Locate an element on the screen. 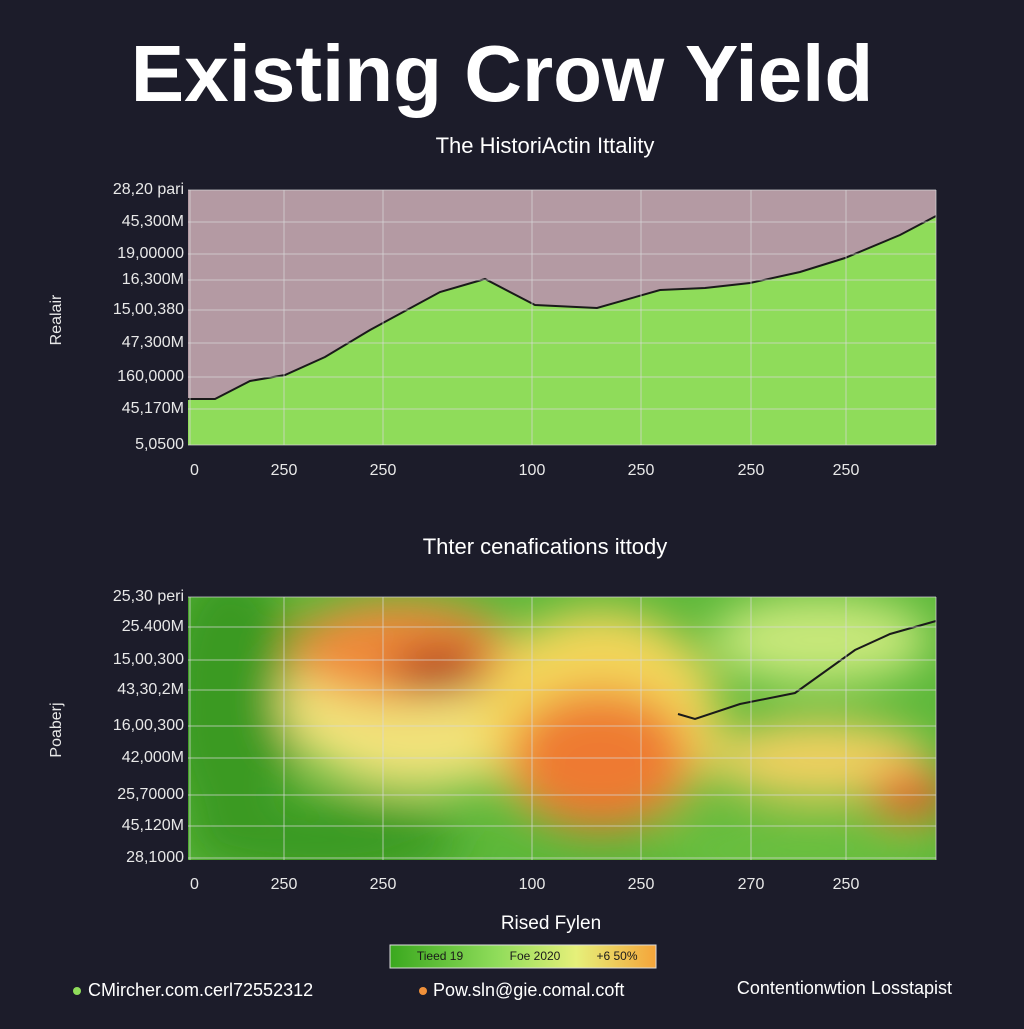 This screenshot has width=1024, height=1029. footer-text: CMircher.com.cerl72552312 is located at coordinates (200, 990).